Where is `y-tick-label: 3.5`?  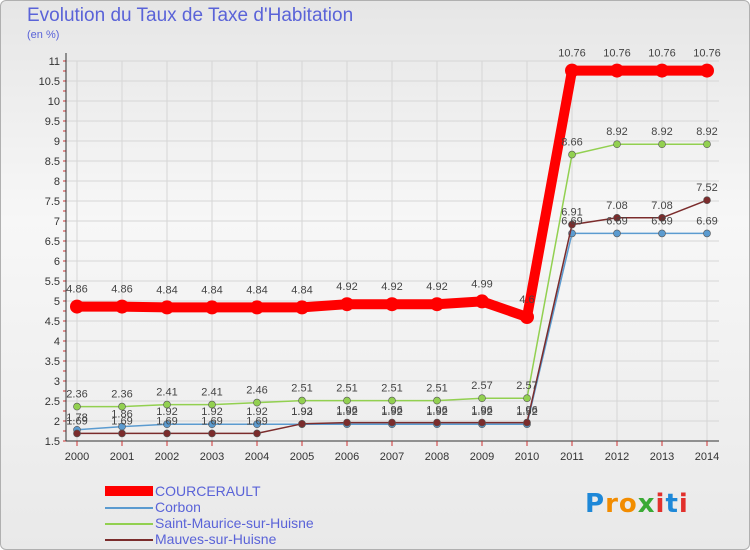 y-tick-label: 3.5 is located at coordinates (52, 362).